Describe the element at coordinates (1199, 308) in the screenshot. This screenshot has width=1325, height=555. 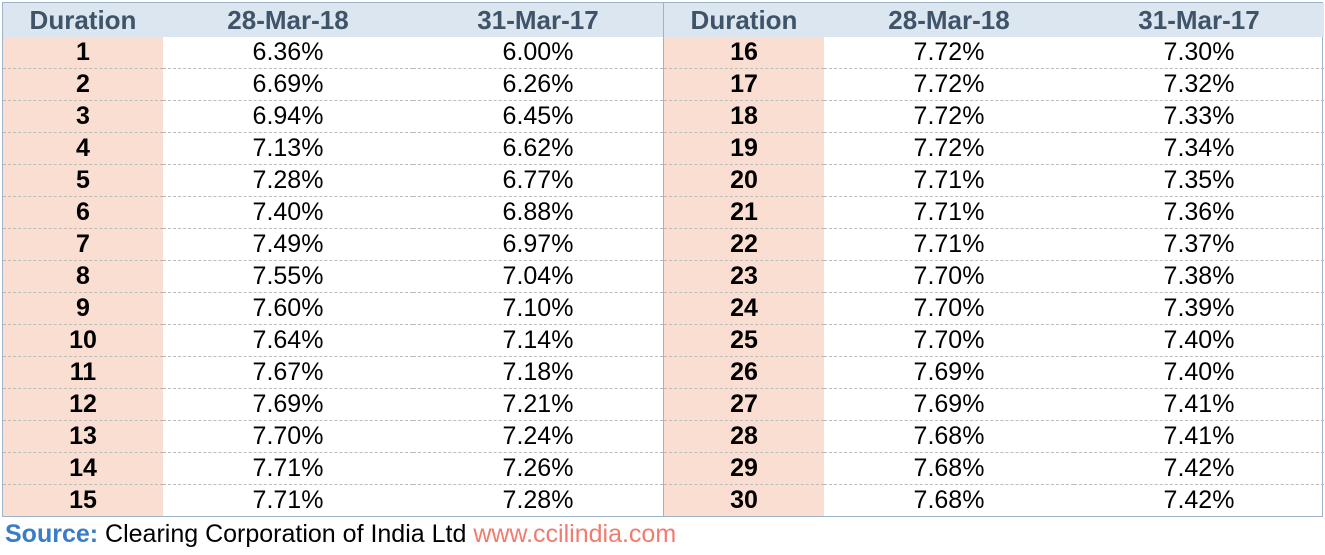
I see `yield-2017-cell: 7.39%` at that location.